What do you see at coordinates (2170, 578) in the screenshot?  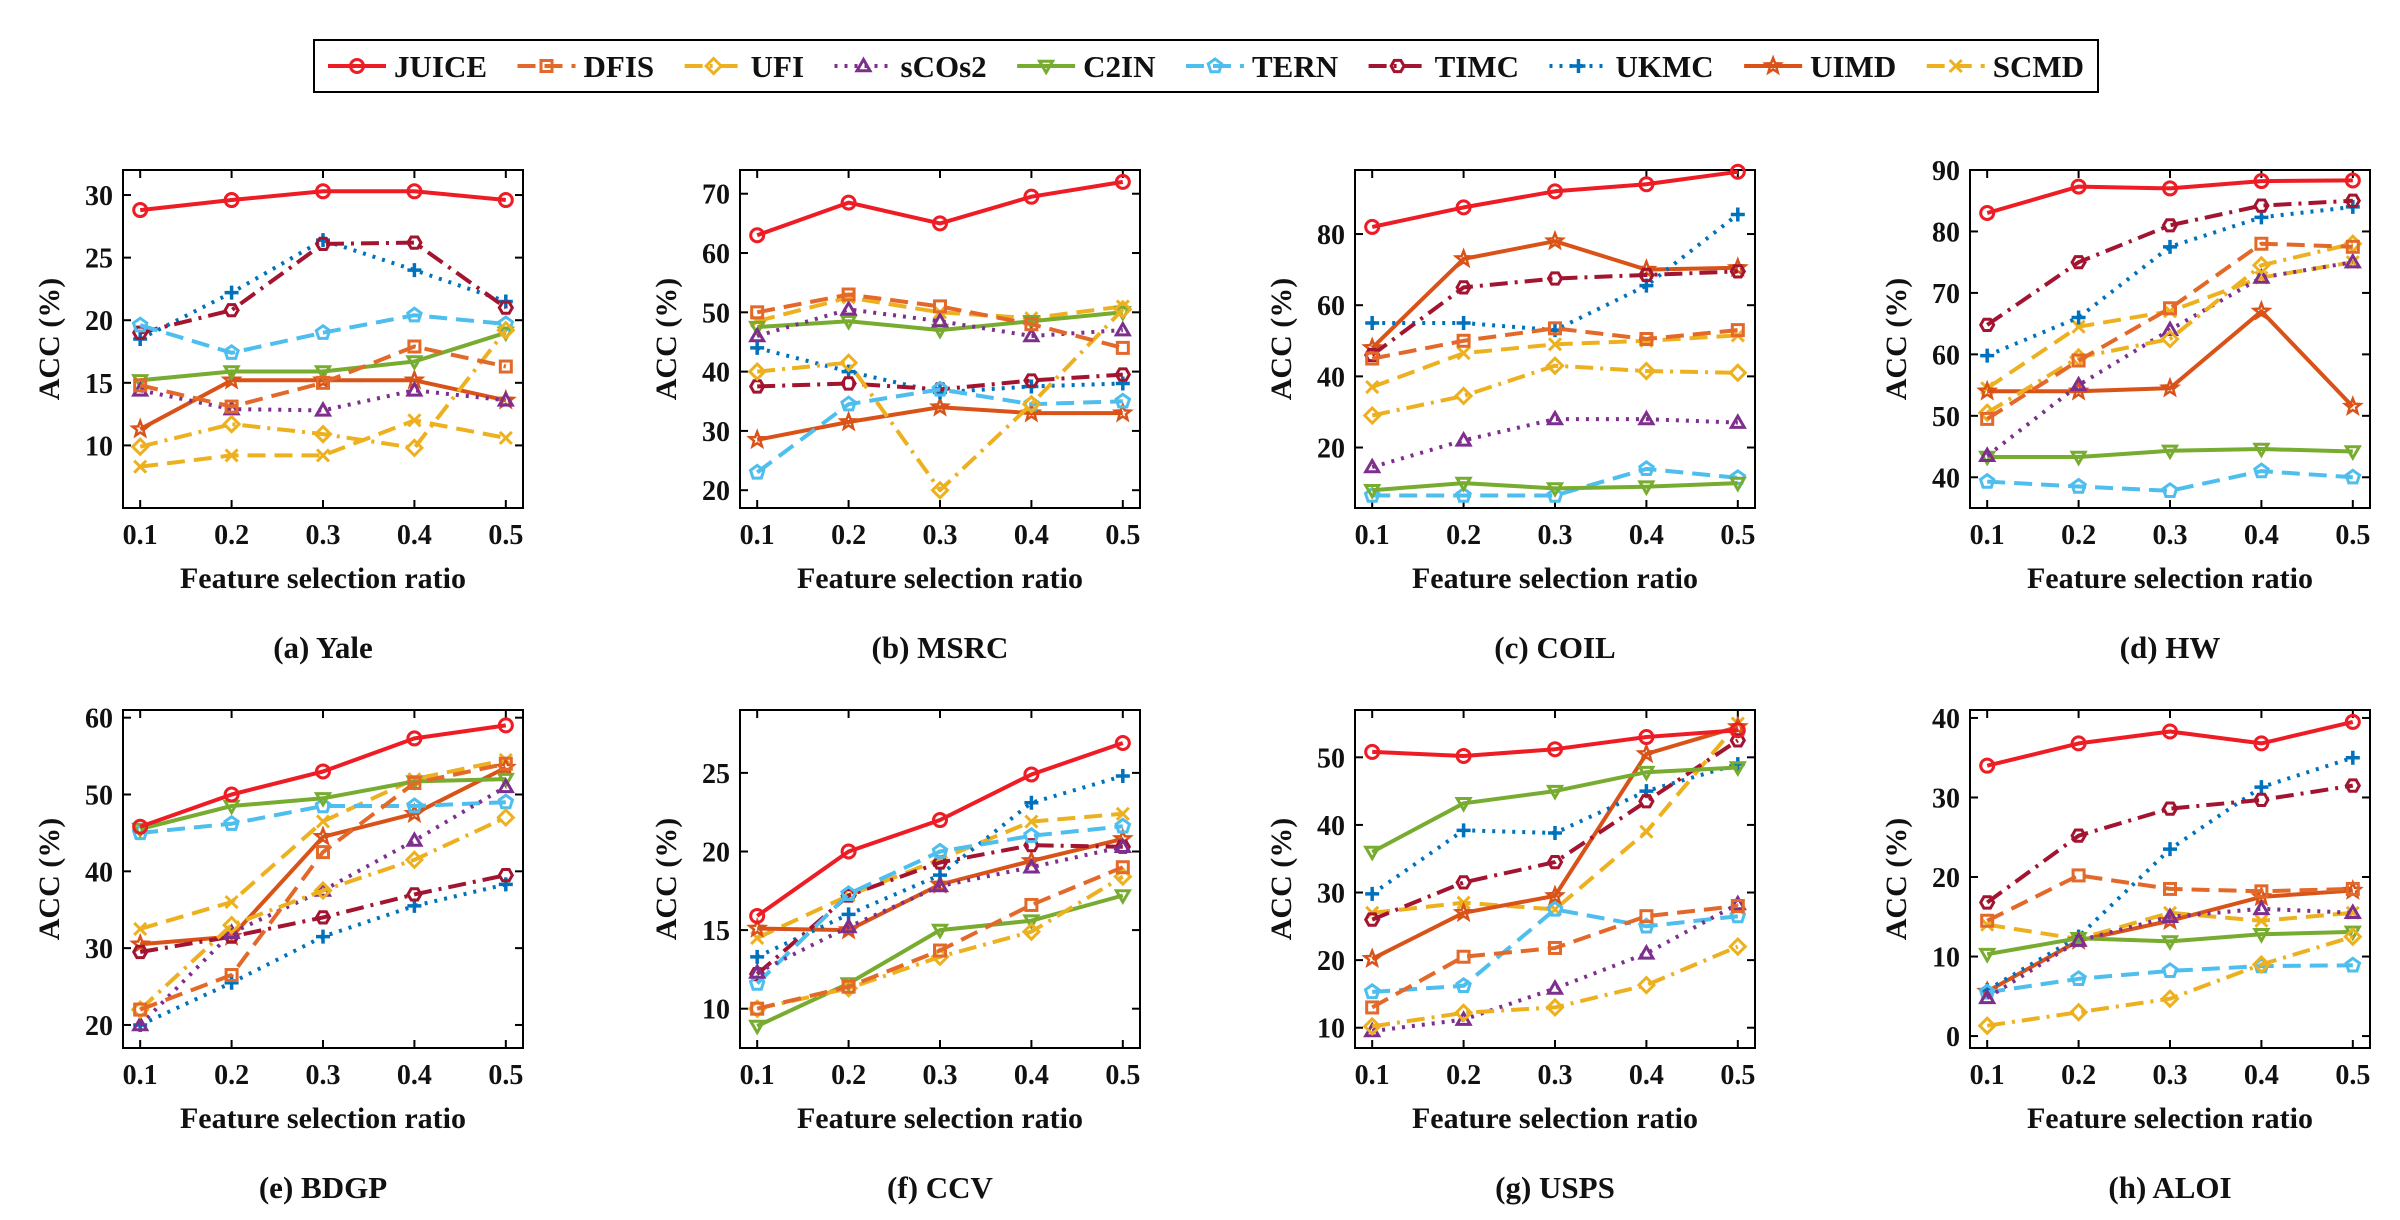 I see `x-axis-label: Feature selection ratio` at bounding box center [2170, 578].